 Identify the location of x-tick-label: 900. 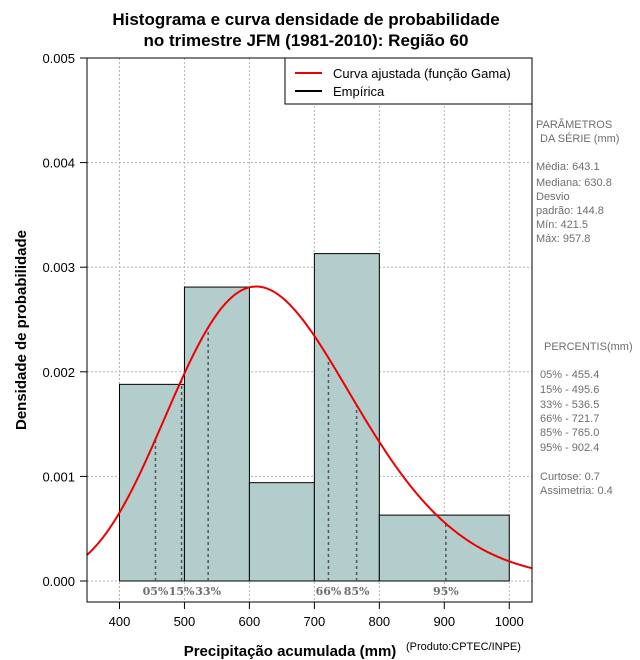
(444, 621).